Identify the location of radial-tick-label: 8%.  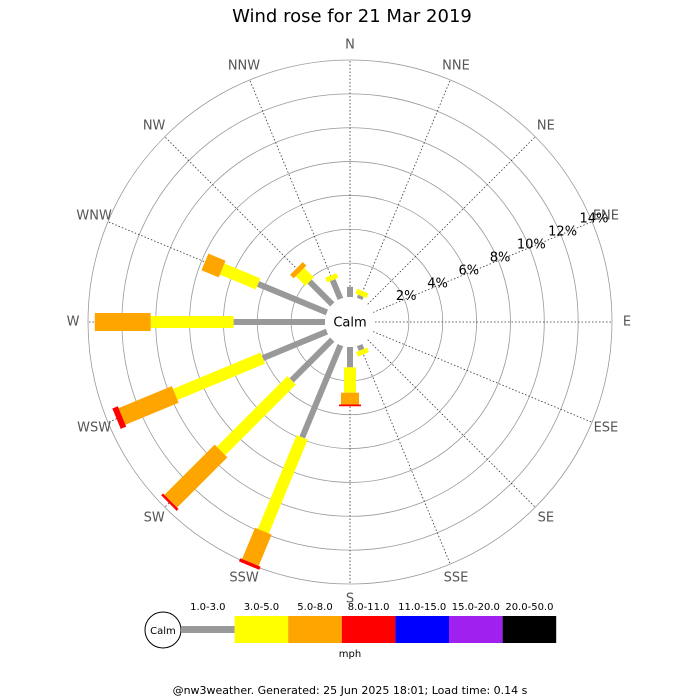
(500, 257).